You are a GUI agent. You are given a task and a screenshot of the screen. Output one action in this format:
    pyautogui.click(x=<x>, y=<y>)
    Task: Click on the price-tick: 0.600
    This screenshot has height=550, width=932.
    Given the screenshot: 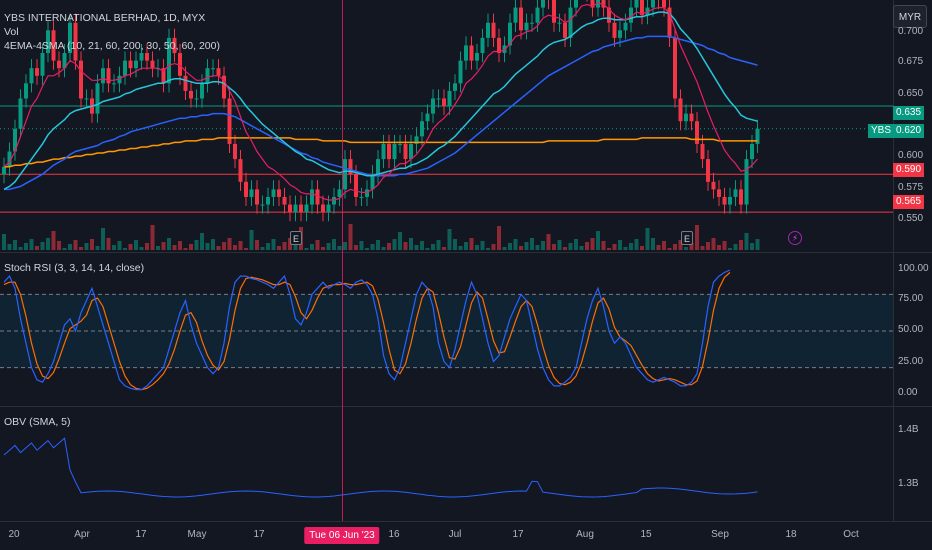 What is the action you would take?
    pyautogui.click(x=911, y=155)
    